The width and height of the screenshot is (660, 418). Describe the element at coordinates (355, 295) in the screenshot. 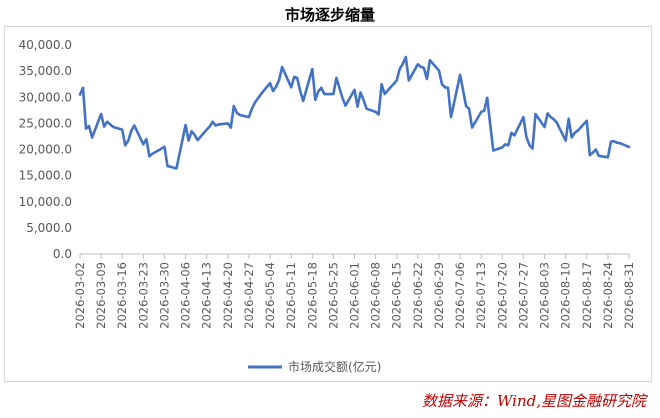

I see `x-tick-label: 2026-06-01` at that location.